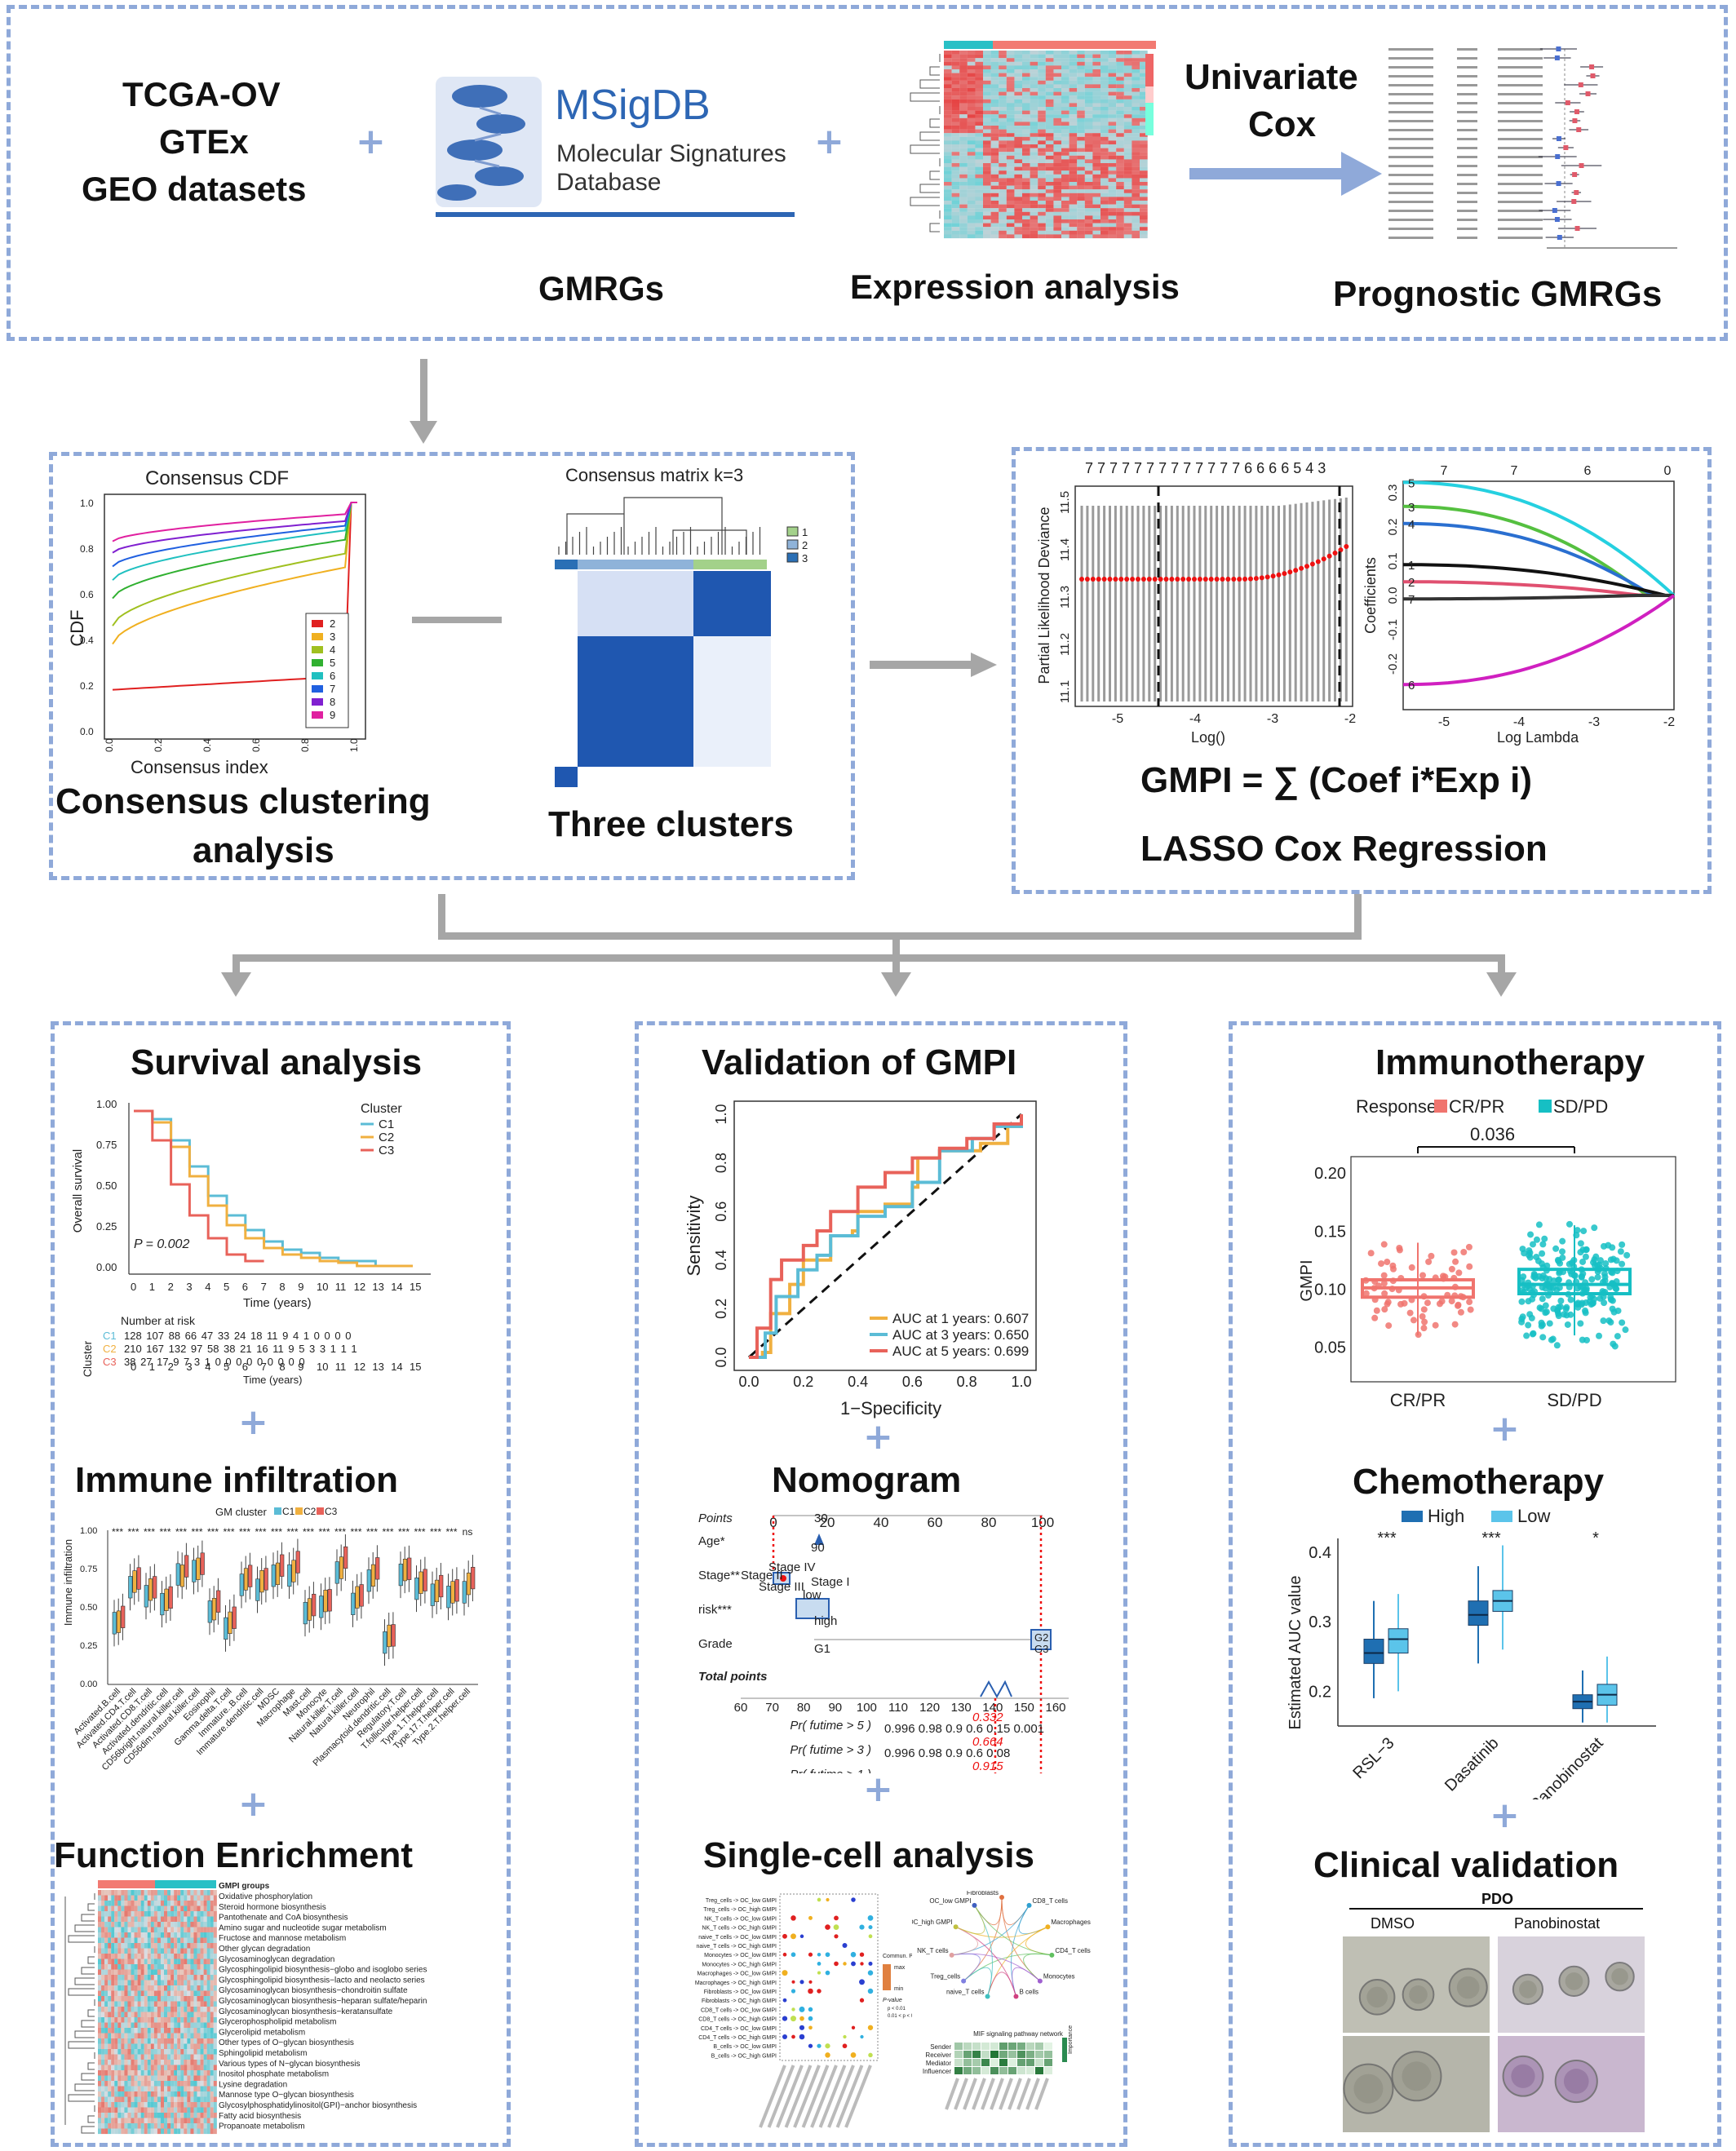 This screenshot has width=1736, height=2151. Describe the element at coordinates (1412, 1517) in the screenshot. I see `chemo-legend-swatch` at that location.